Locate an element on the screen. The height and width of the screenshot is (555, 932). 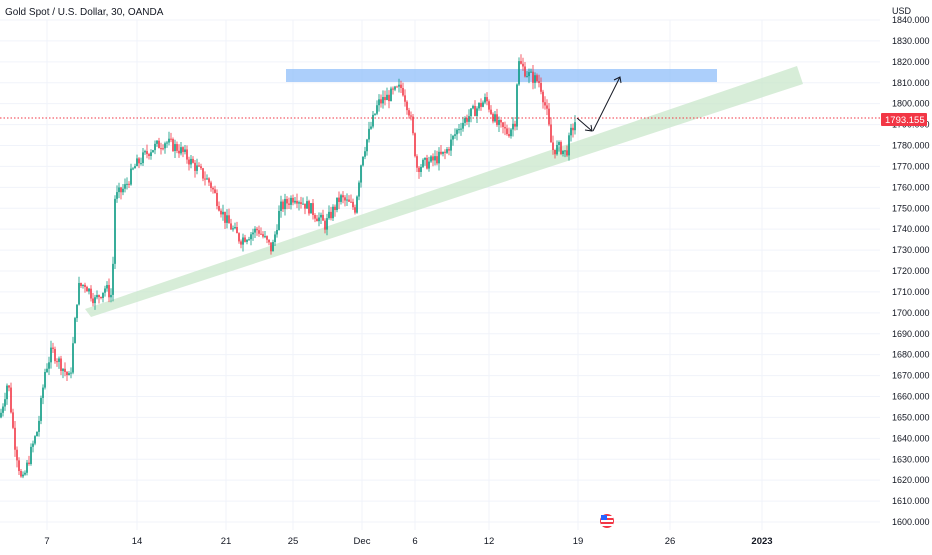
time-tick-label: 25 is located at coordinates (293, 541).